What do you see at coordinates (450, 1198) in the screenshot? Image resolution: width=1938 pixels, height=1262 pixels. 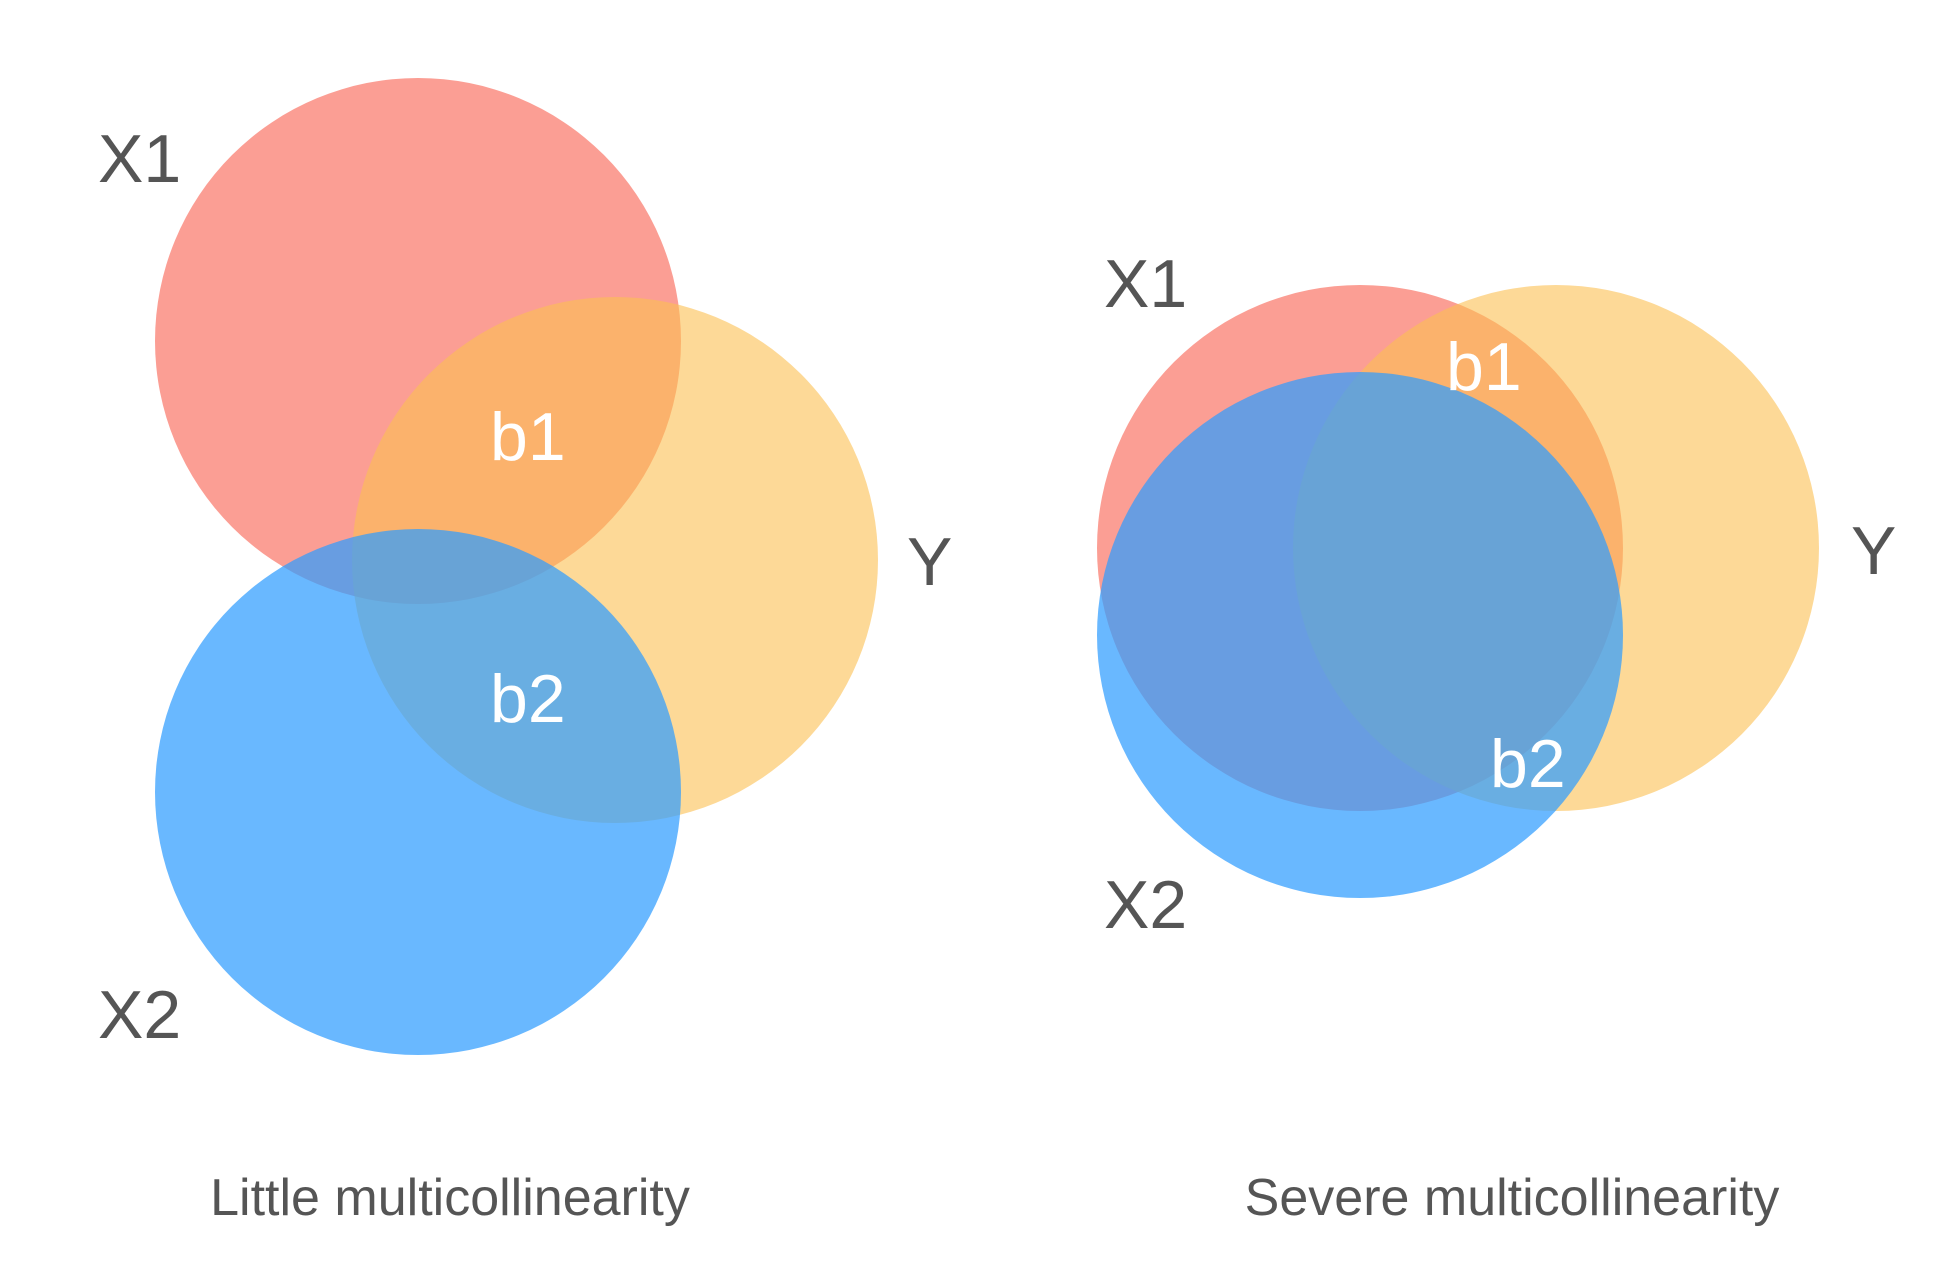 I see `caption-little-multicollinearity: Little multicollinearity` at bounding box center [450, 1198].